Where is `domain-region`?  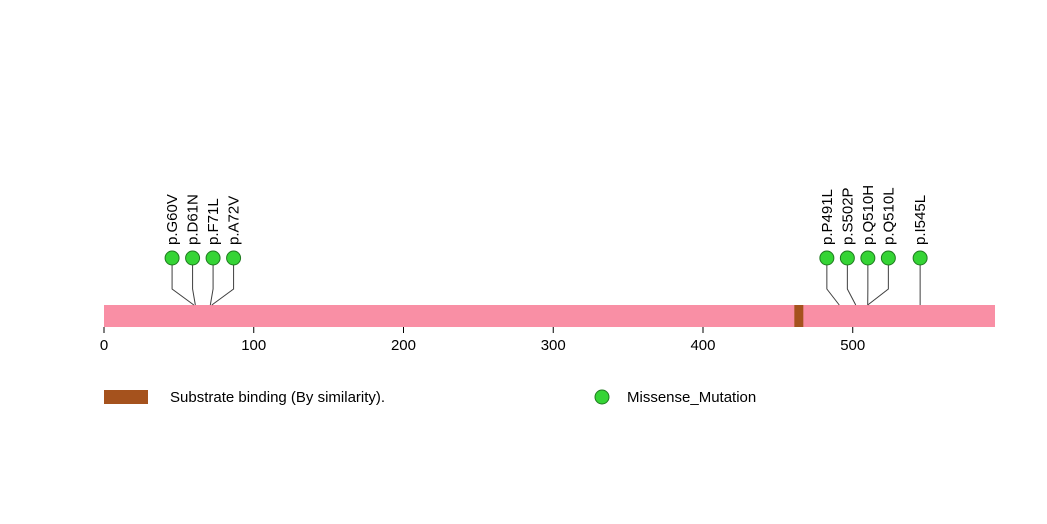 domain-region is located at coordinates (799, 316).